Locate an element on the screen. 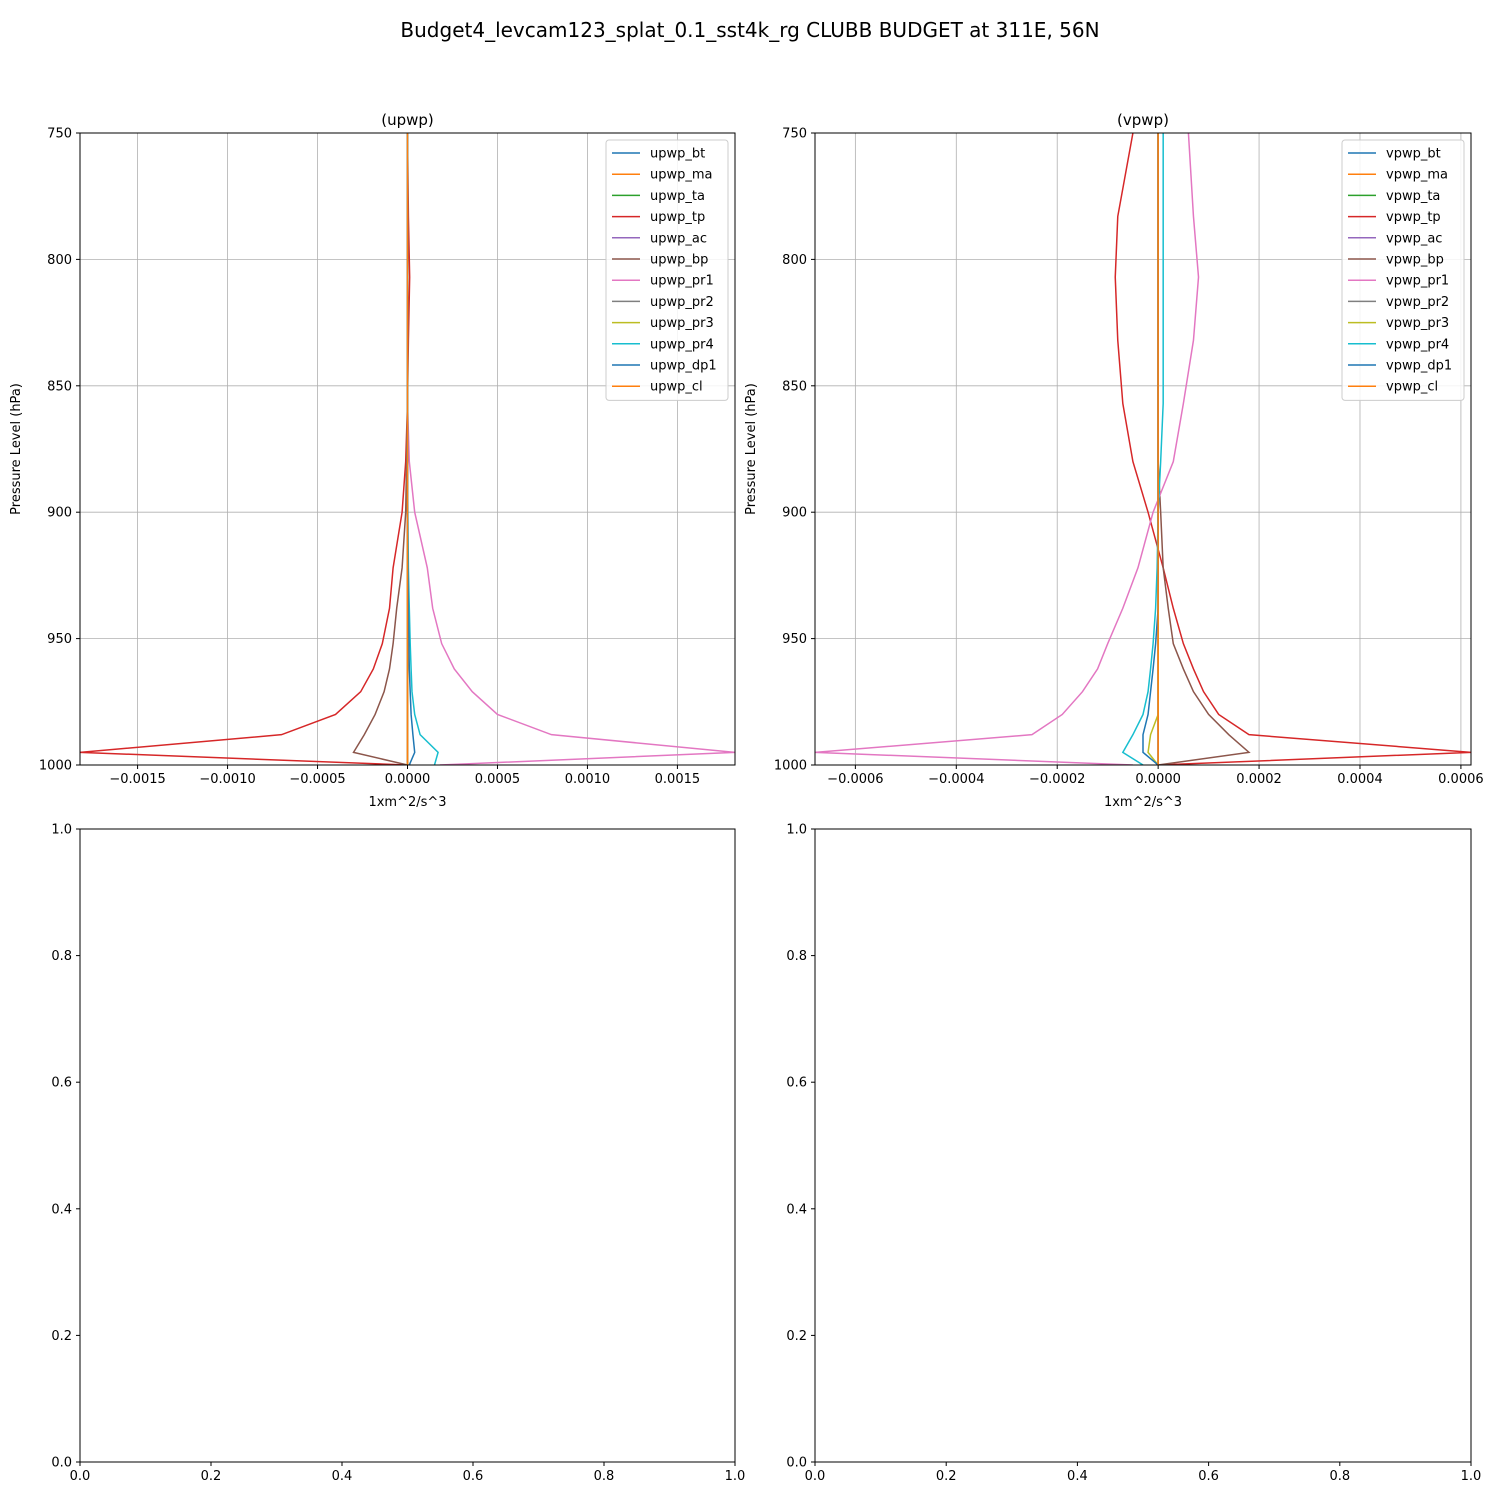 This screenshot has width=1500, height=1500. legend-label: vpwp_bp is located at coordinates (1415, 260).